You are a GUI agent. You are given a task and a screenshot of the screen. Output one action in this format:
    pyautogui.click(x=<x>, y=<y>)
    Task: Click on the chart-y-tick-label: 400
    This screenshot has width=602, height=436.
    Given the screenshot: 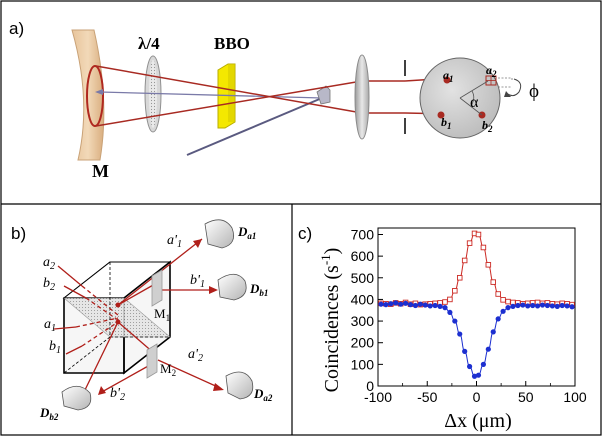 What is the action you would take?
    pyautogui.click(x=363, y=299)
    